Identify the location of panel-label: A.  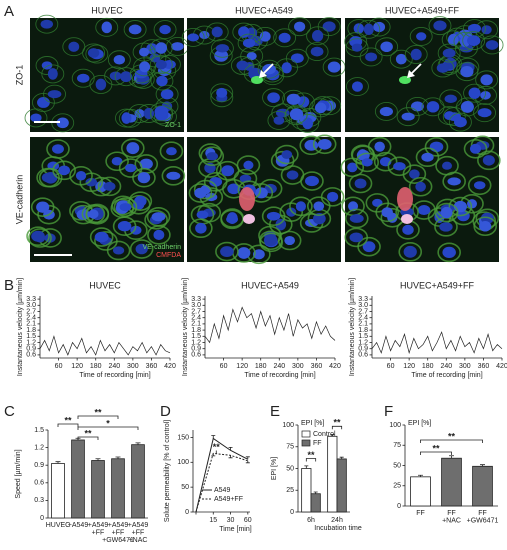
(9, 11).